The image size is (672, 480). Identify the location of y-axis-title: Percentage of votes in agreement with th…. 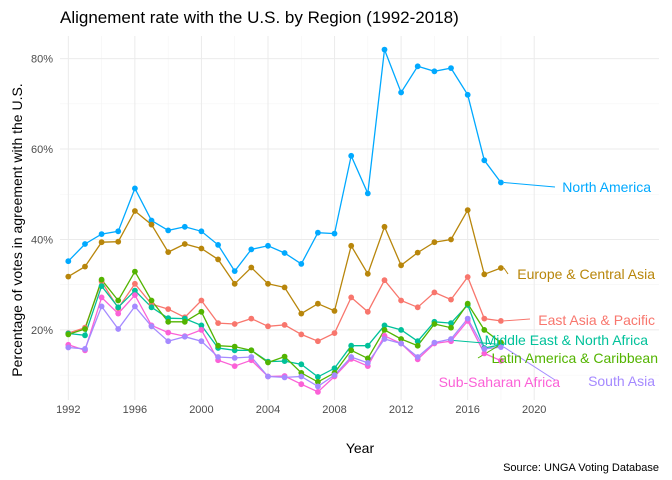
(17, 229).